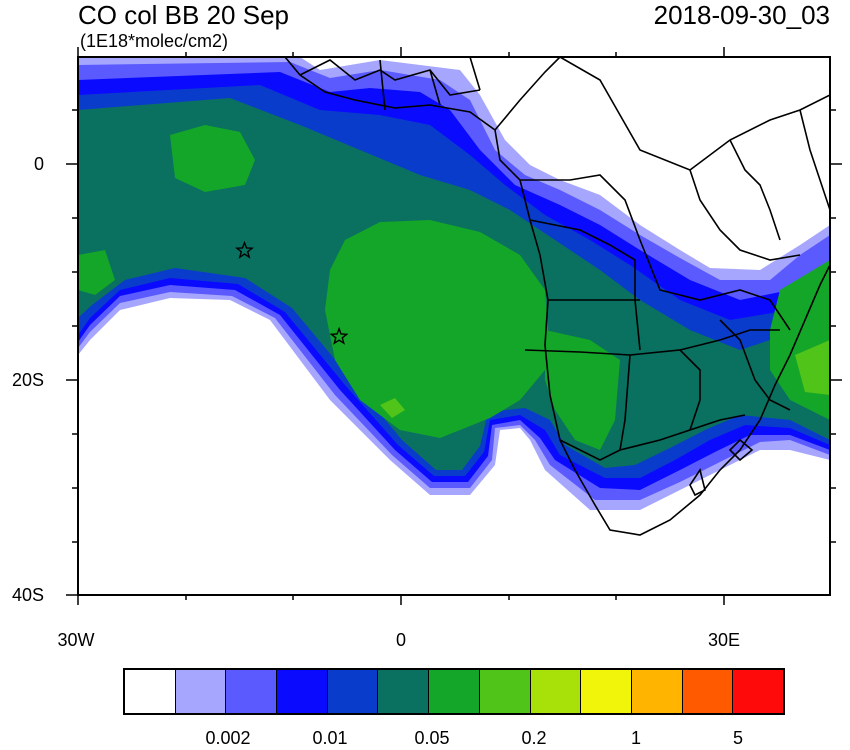  What do you see at coordinates (400, 640) in the screenshot?
I see `lon-label-0: 0` at bounding box center [400, 640].